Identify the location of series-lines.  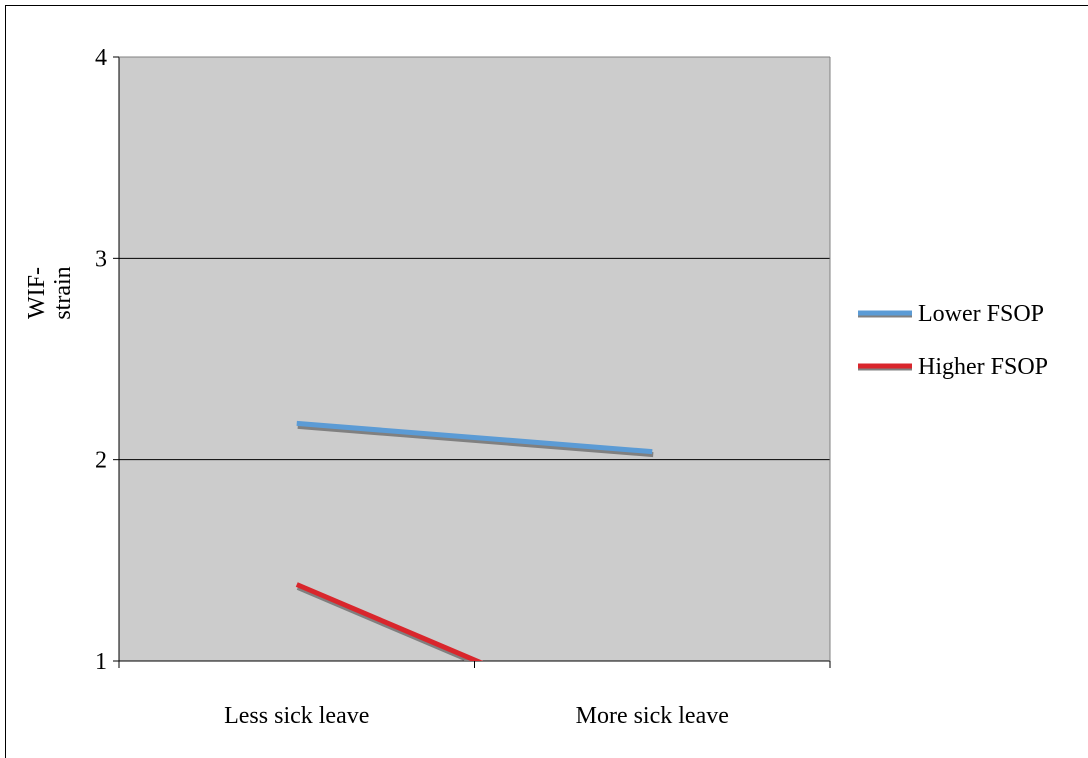
(474, 540).